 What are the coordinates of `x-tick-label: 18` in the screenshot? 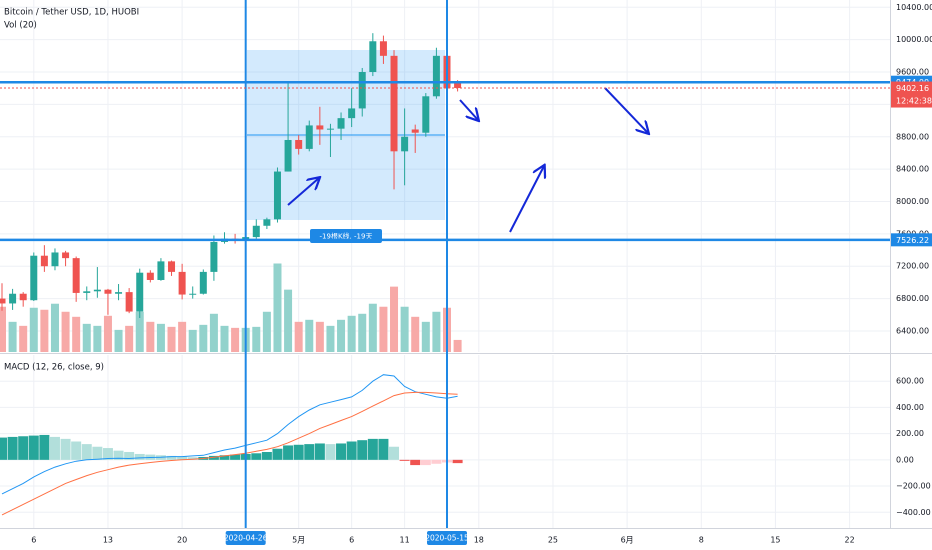 It's located at (479, 540).